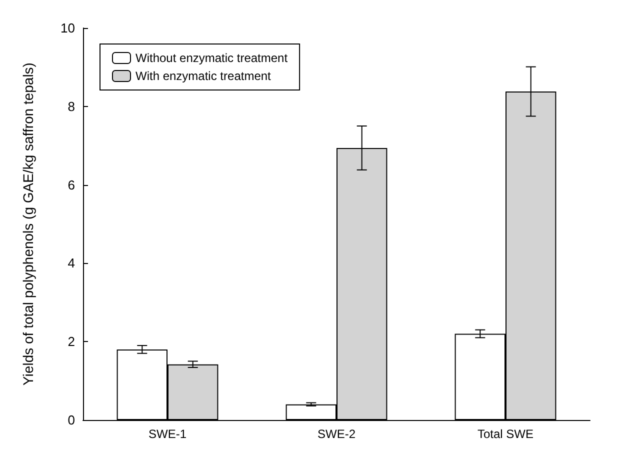 This screenshot has height=457, width=619. Describe the element at coordinates (212, 58) in the screenshot. I see `legend-label: Without enzymatic treatment` at that location.